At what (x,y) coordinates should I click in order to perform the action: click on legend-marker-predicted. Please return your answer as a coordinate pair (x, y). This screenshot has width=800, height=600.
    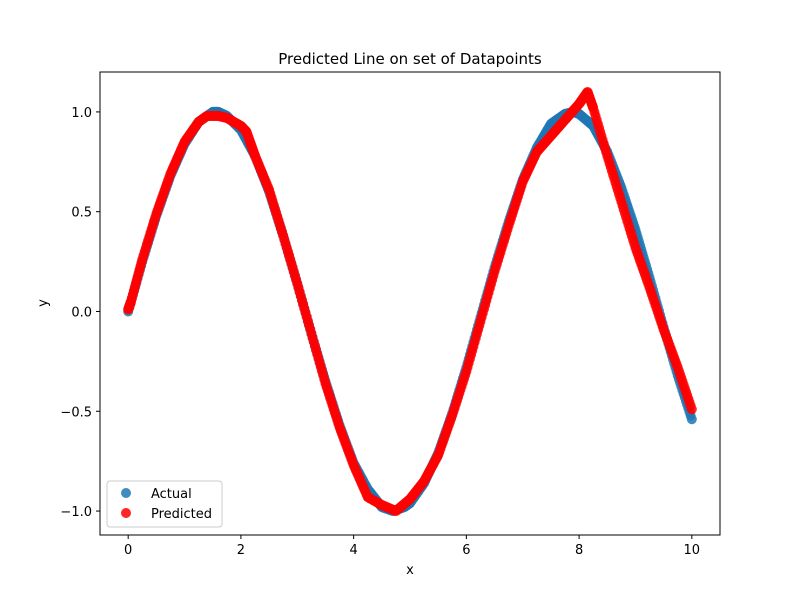
    Looking at the image, I should click on (126, 513).